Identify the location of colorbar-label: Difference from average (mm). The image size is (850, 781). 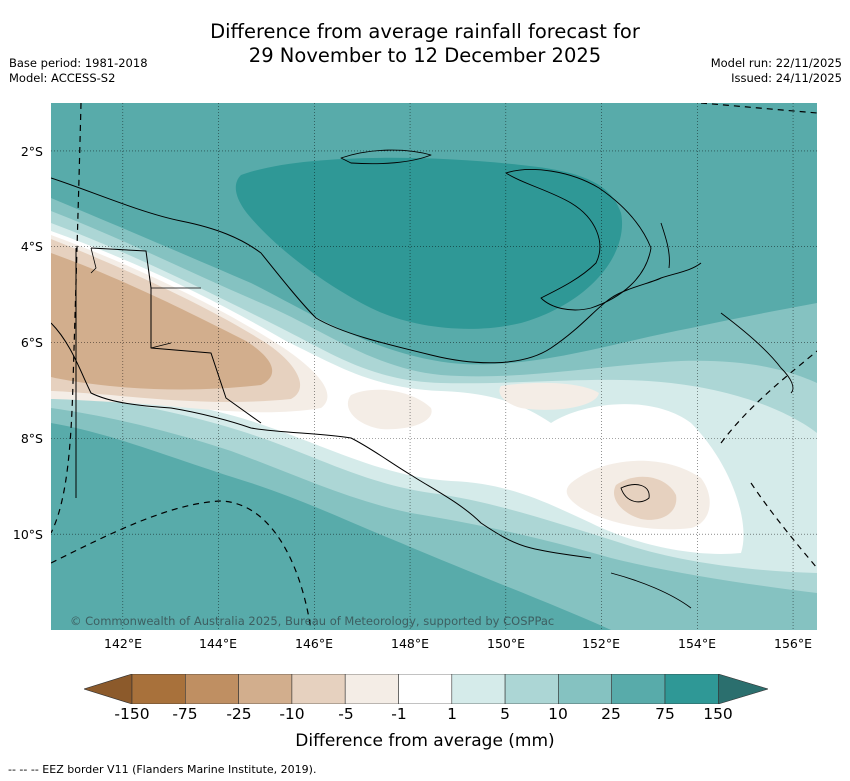
(425, 741).